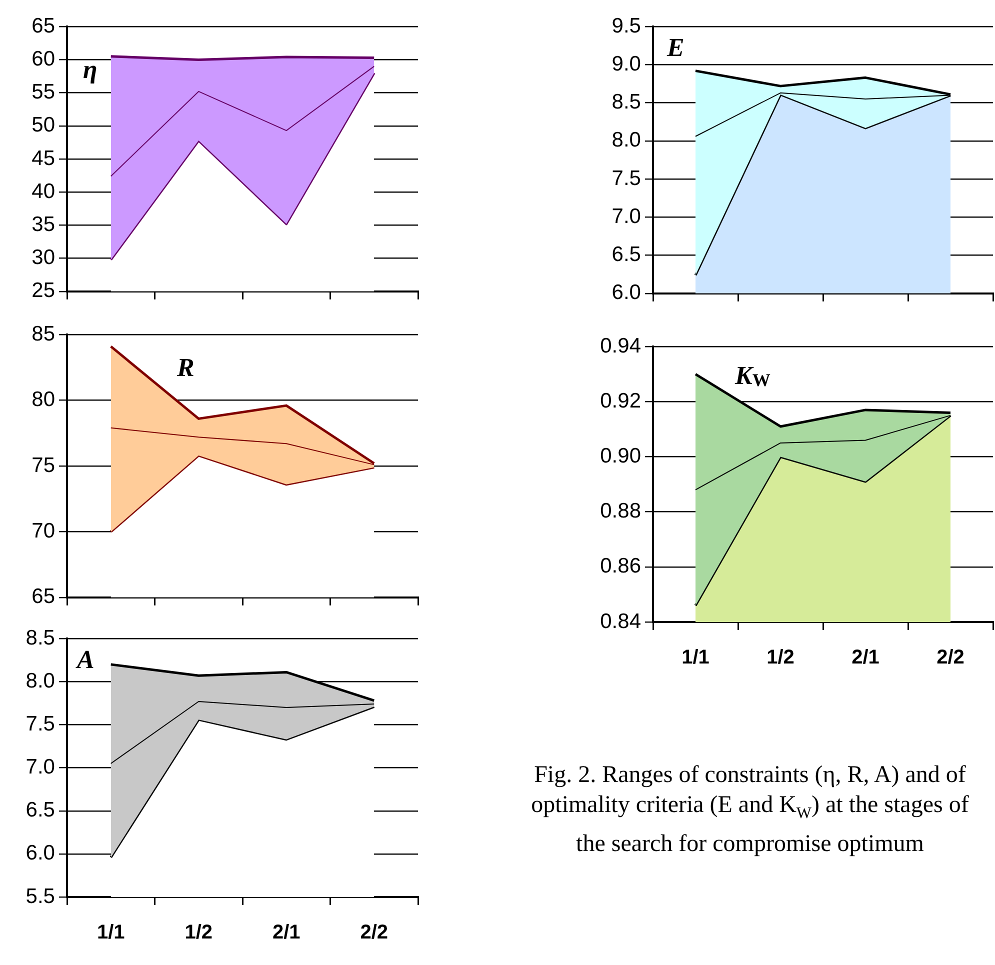 This screenshot has height=965, width=995. I want to click on y-tick-label: 75, so click(43, 465).